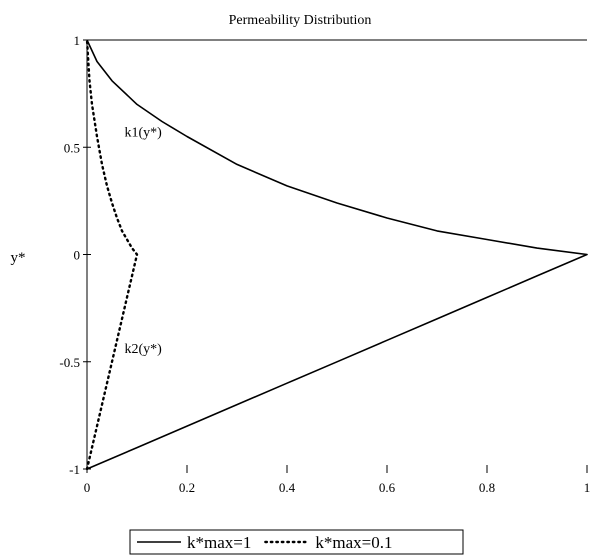 This screenshot has width=590, height=556. I want to click on x-tick-label: 0.6, so click(387, 487).